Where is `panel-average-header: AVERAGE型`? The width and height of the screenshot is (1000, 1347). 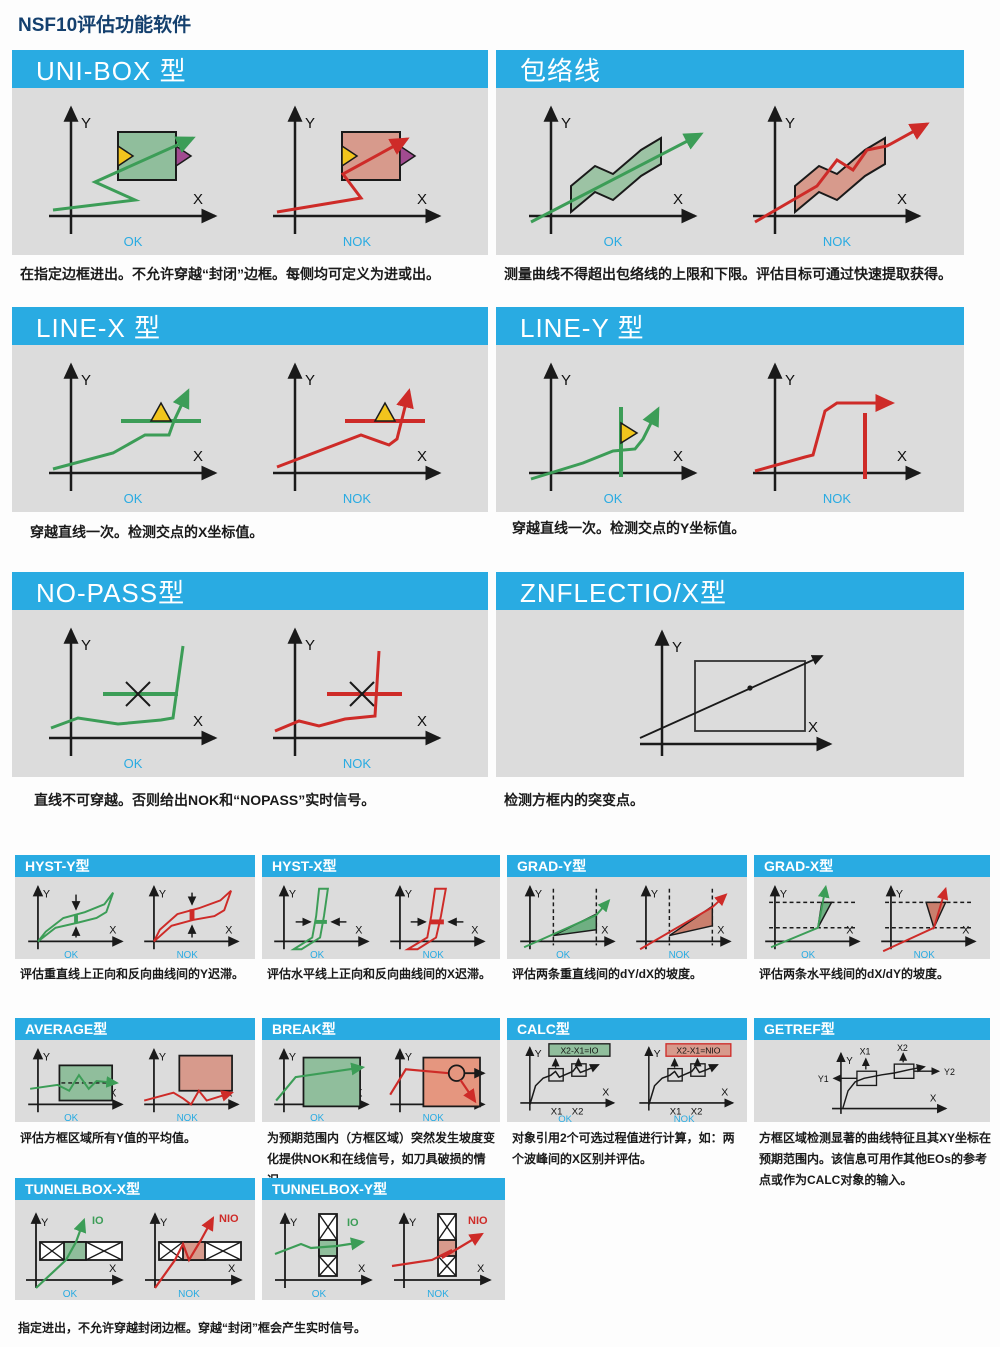
panel-average-header: AVERAGE型 is located at coordinates (135, 1029).